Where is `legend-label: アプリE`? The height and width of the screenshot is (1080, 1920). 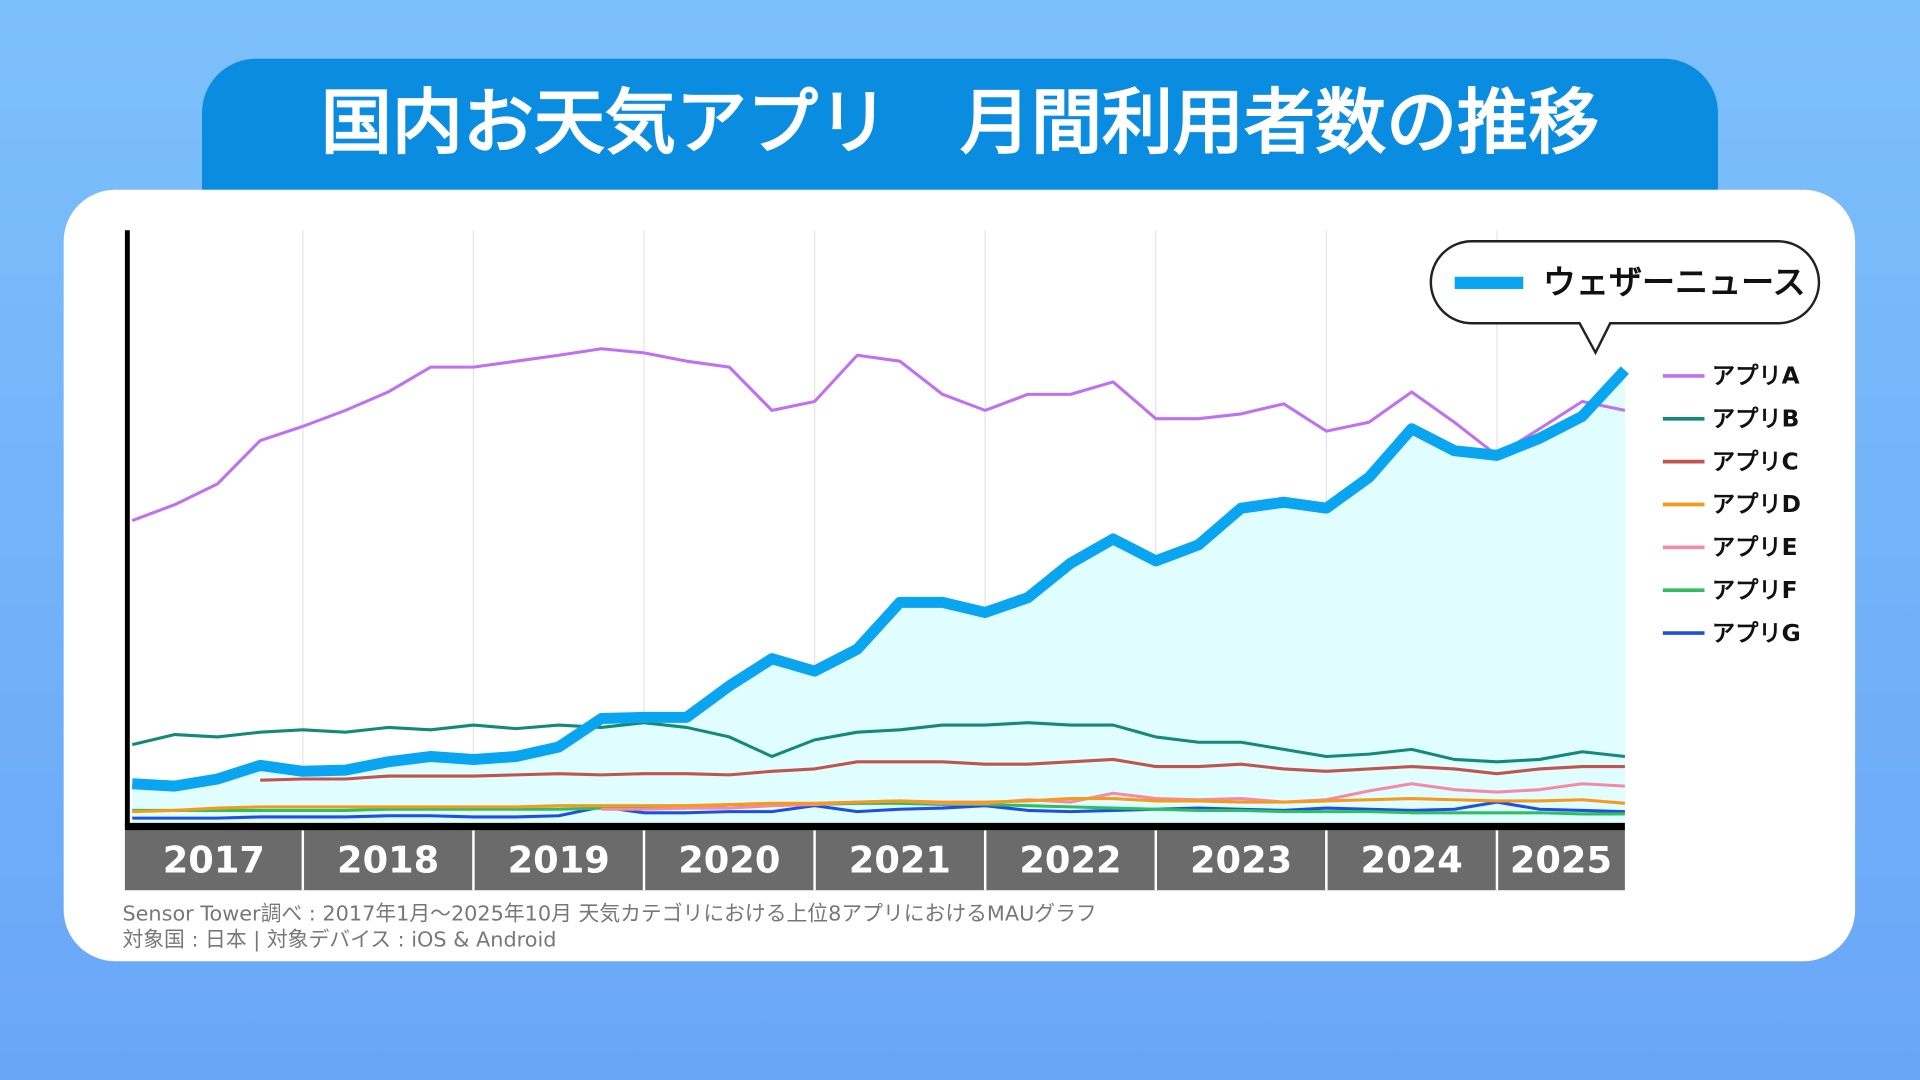
legend-label: アプリE is located at coordinates (1755, 547).